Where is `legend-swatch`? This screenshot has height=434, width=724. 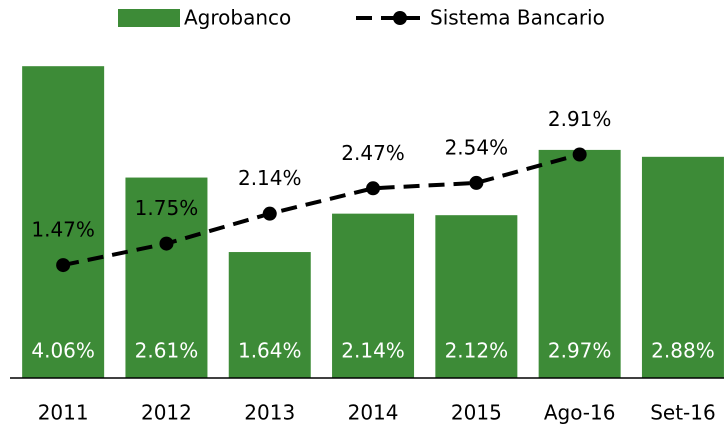 legend-swatch is located at coordinates (149, 18).